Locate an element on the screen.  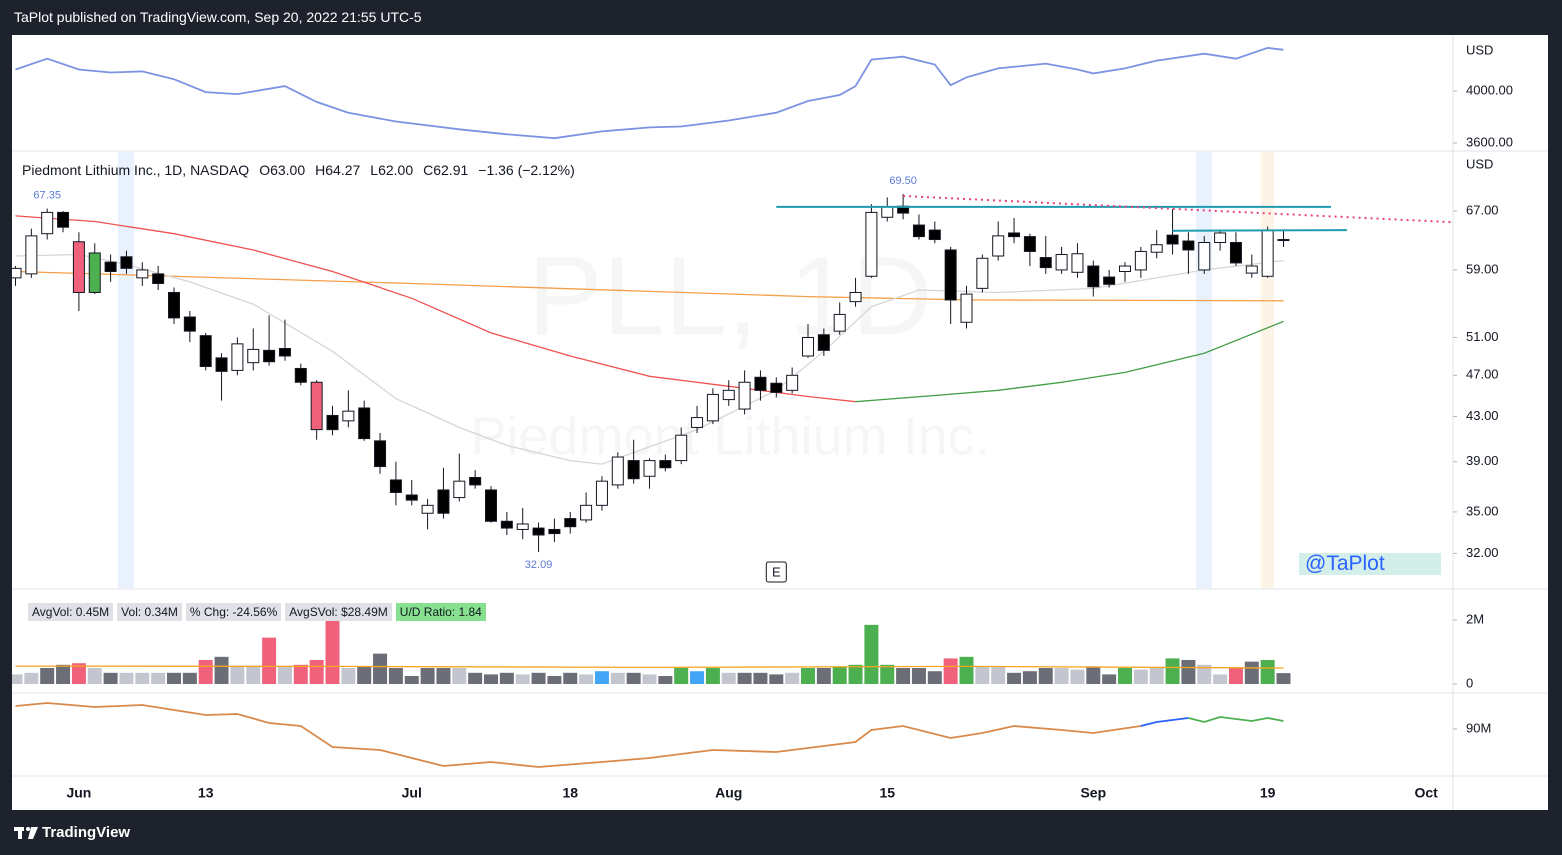
y-unit-label: USD is located at coordinates (1479, 49).